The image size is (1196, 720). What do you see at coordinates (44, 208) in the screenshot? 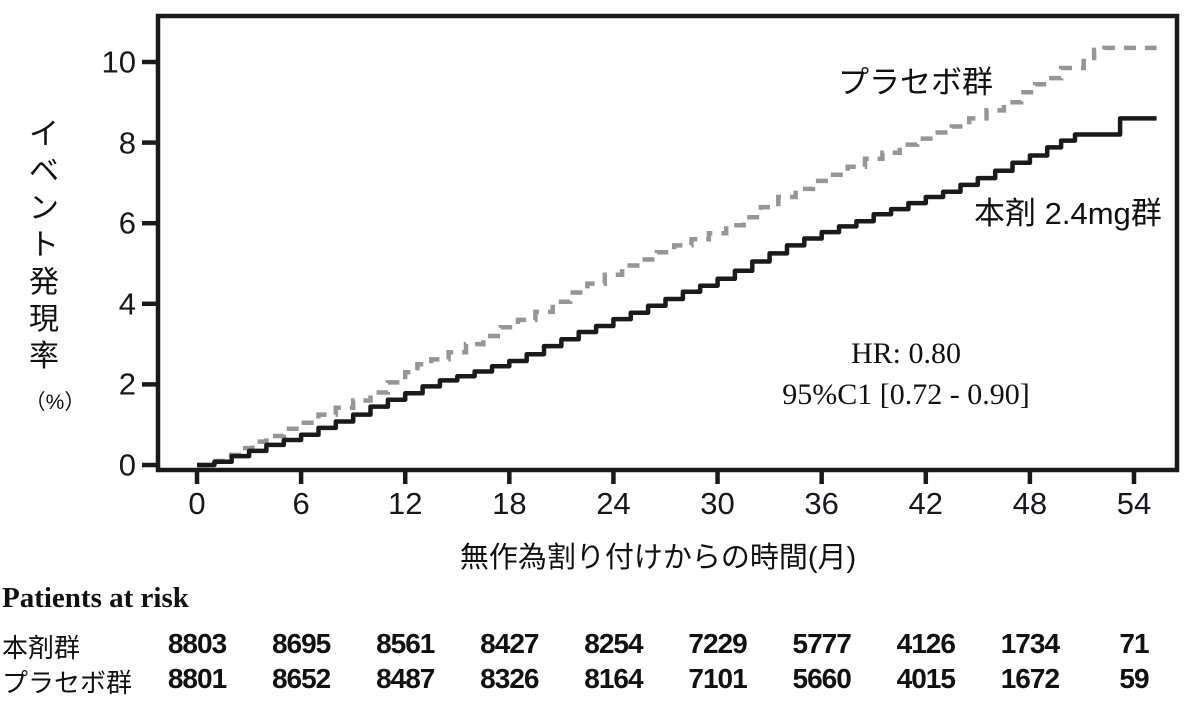
I see `y-axis-title-char: ン` at bounding box center [44, 208].